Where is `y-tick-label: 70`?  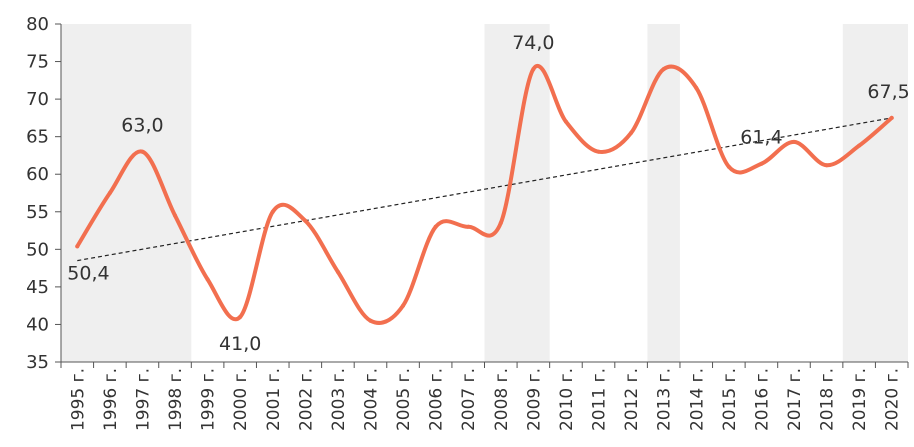
y-tick-label: 70 is located at coordinates (37, 99).